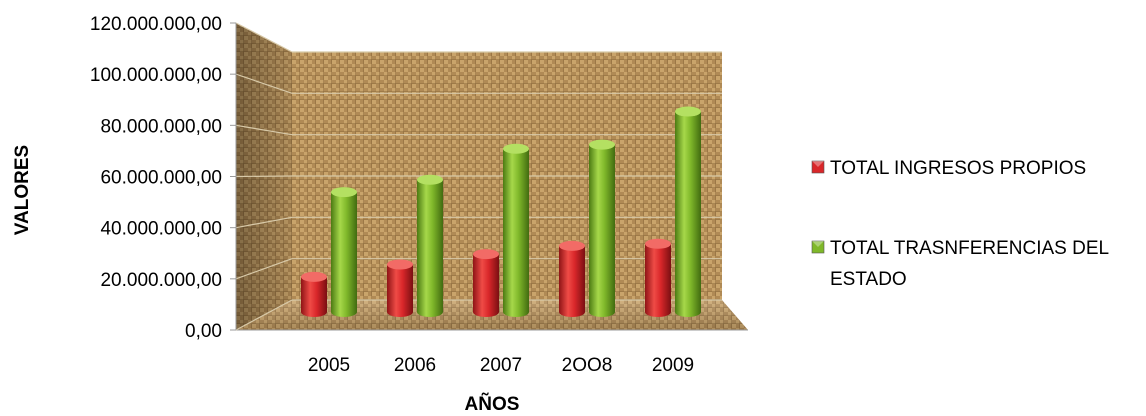  What do you see at coordinates (161, 126) in the screenshot?
I see `y-tick-label: 80.000.000,00` at bounding box center [161, 126].